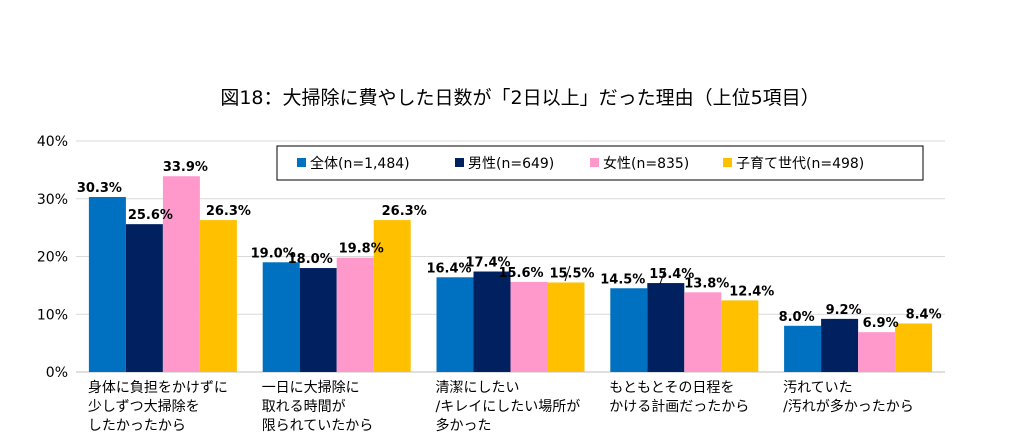 This screenshot has width=1021, height=447. I want to click on category-label: 汚れていた, so click(818, 388).